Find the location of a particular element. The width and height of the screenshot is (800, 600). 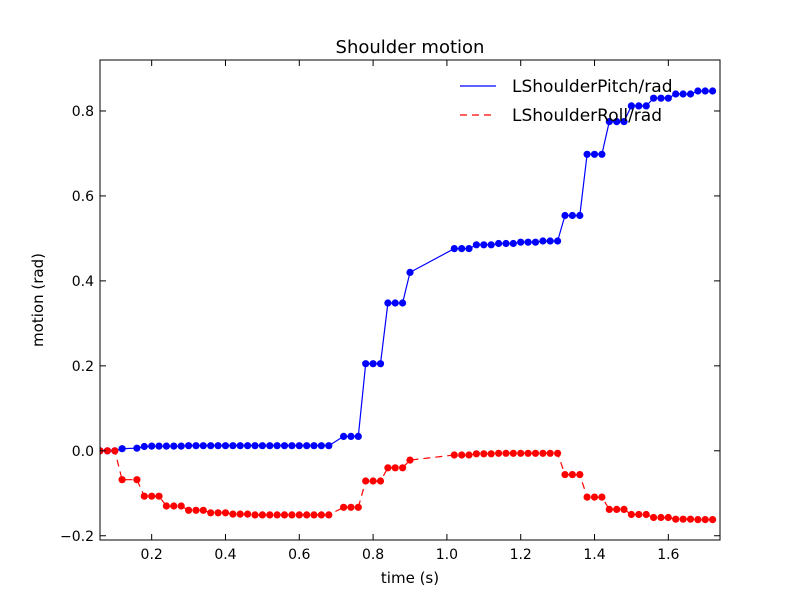

x-tick-label: 1.2 is located at coordinates (521, 555).